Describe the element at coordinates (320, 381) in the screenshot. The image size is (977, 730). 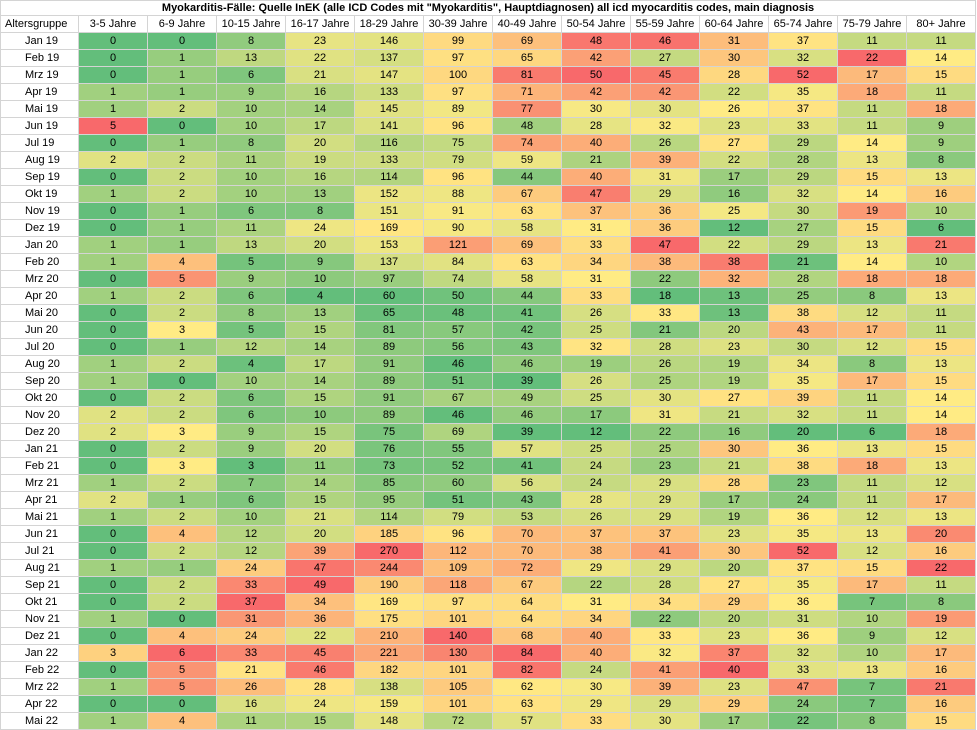
I see `heatmap-cell: 14` at that location.